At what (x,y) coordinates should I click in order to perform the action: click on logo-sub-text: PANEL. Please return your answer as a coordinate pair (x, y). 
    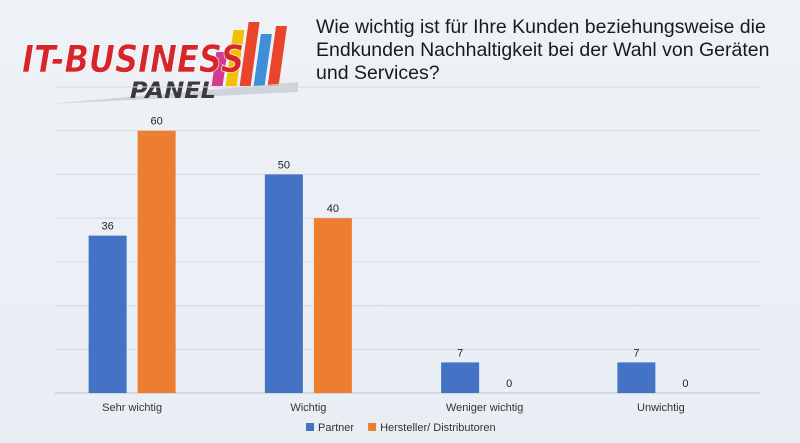
    Looking at the image, I should click on (173, 91).